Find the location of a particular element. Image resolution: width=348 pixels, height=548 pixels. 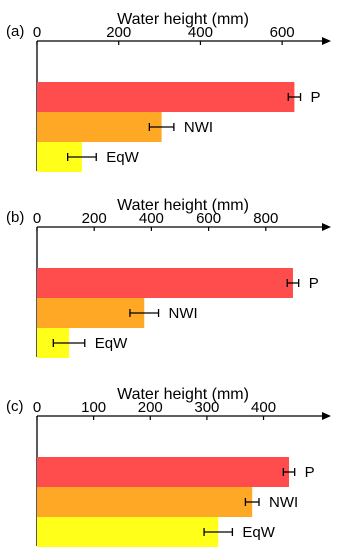

panel-label: (c) is located at coordinates (15, 406).